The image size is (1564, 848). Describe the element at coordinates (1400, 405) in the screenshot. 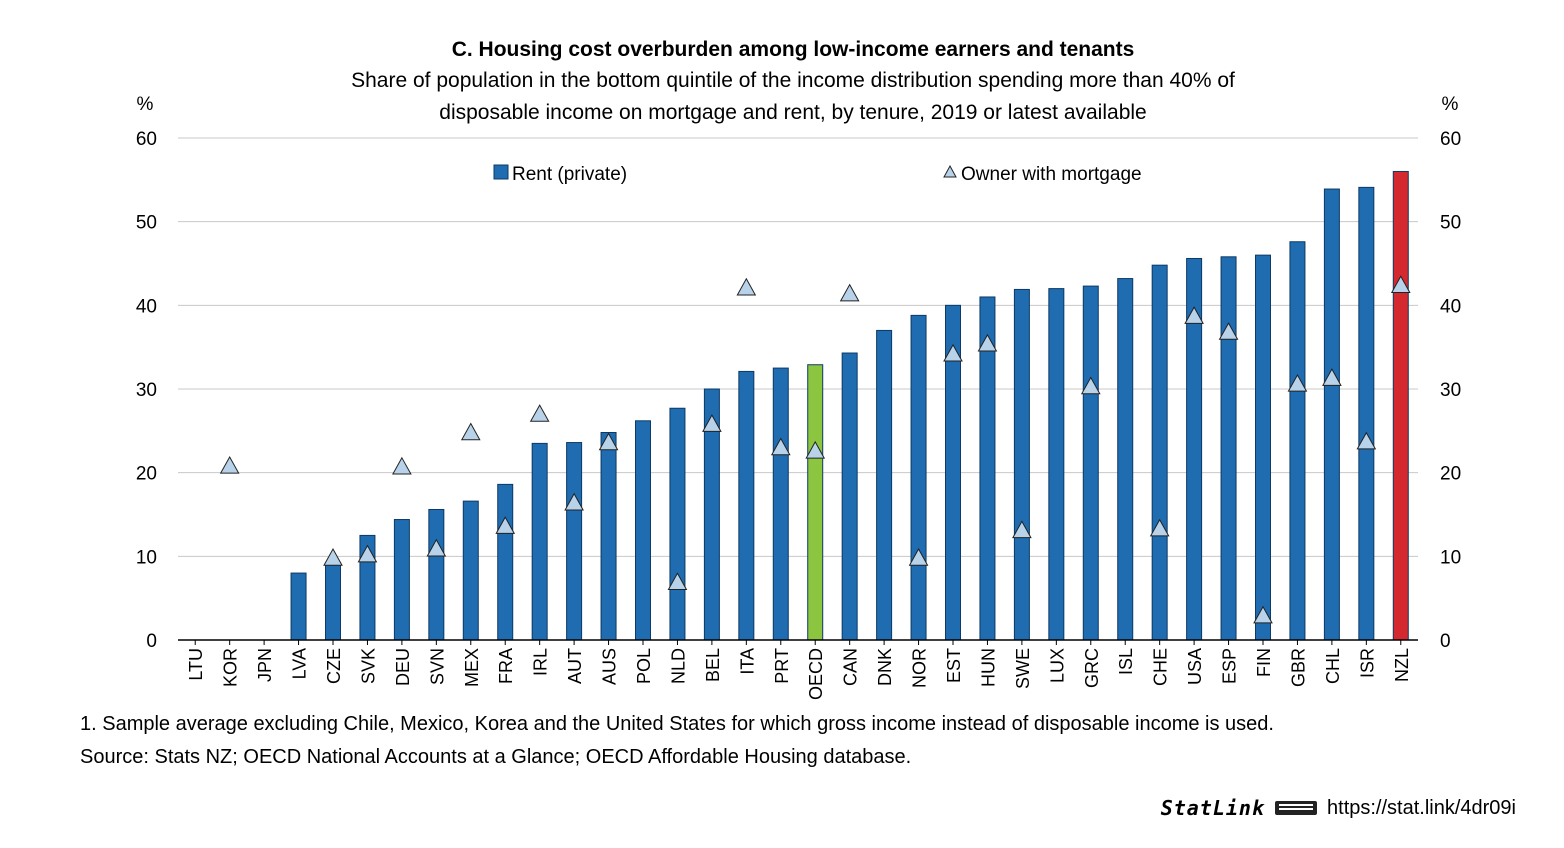

I see `bar-nzl` at that location.